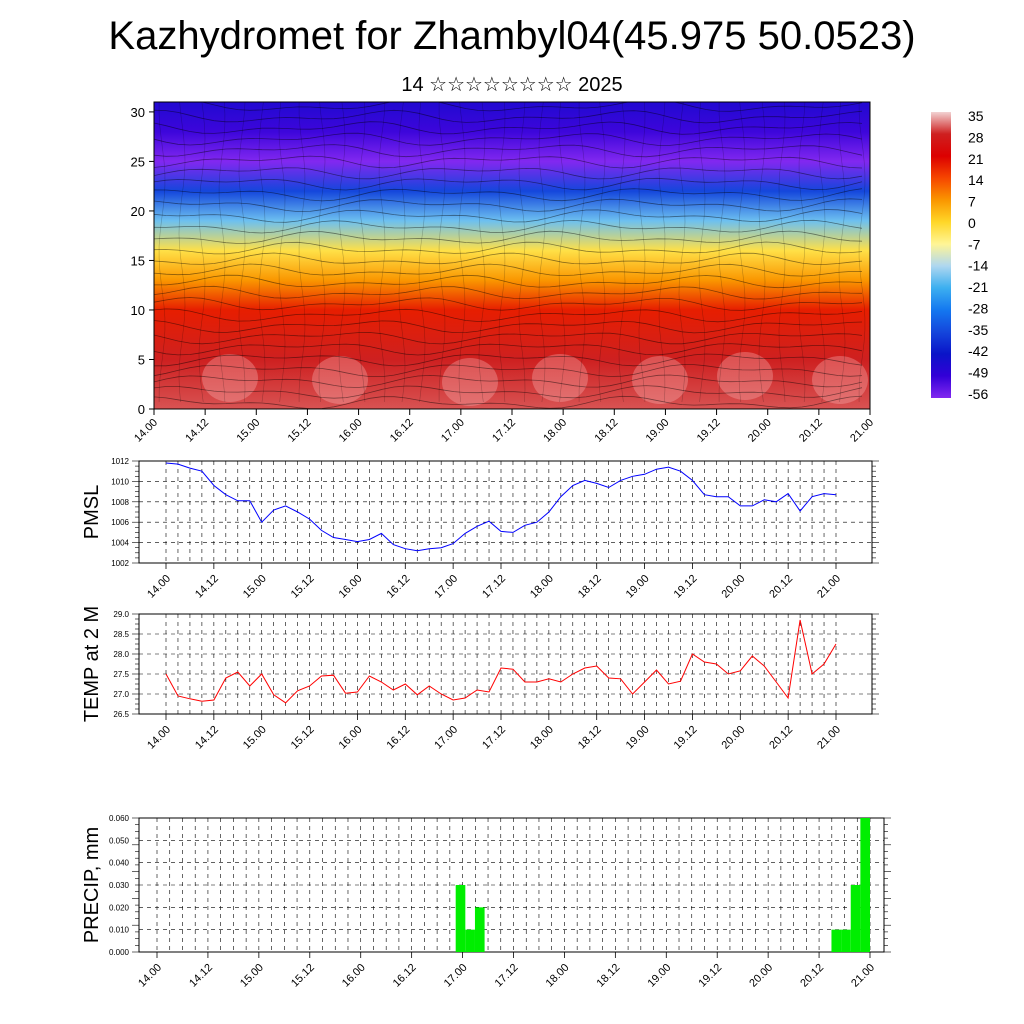 This screenshot has height=1024, width=1024. What do you see at coordinates (976, 180) in the screenshot?
I see `colorbar-label: 14` at bounding box center [976, 180].